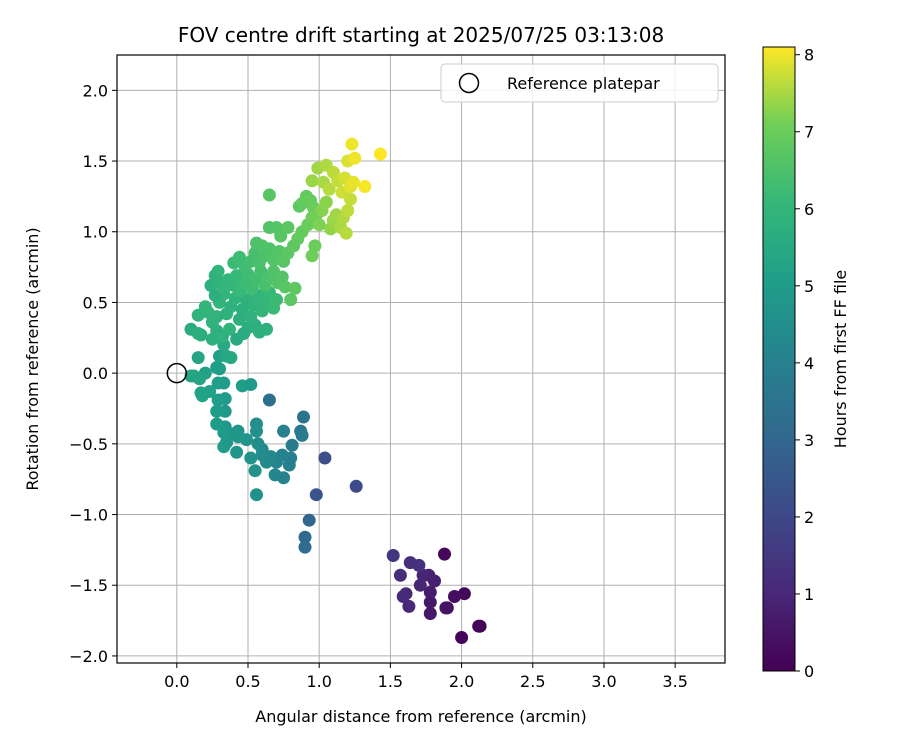 The height and width of the screenshot is (750, 900). What do you see at coordinates (88, 515) in the screenshot?
I see `y-tick-label: −1.0` at bounding box center [88, 515].